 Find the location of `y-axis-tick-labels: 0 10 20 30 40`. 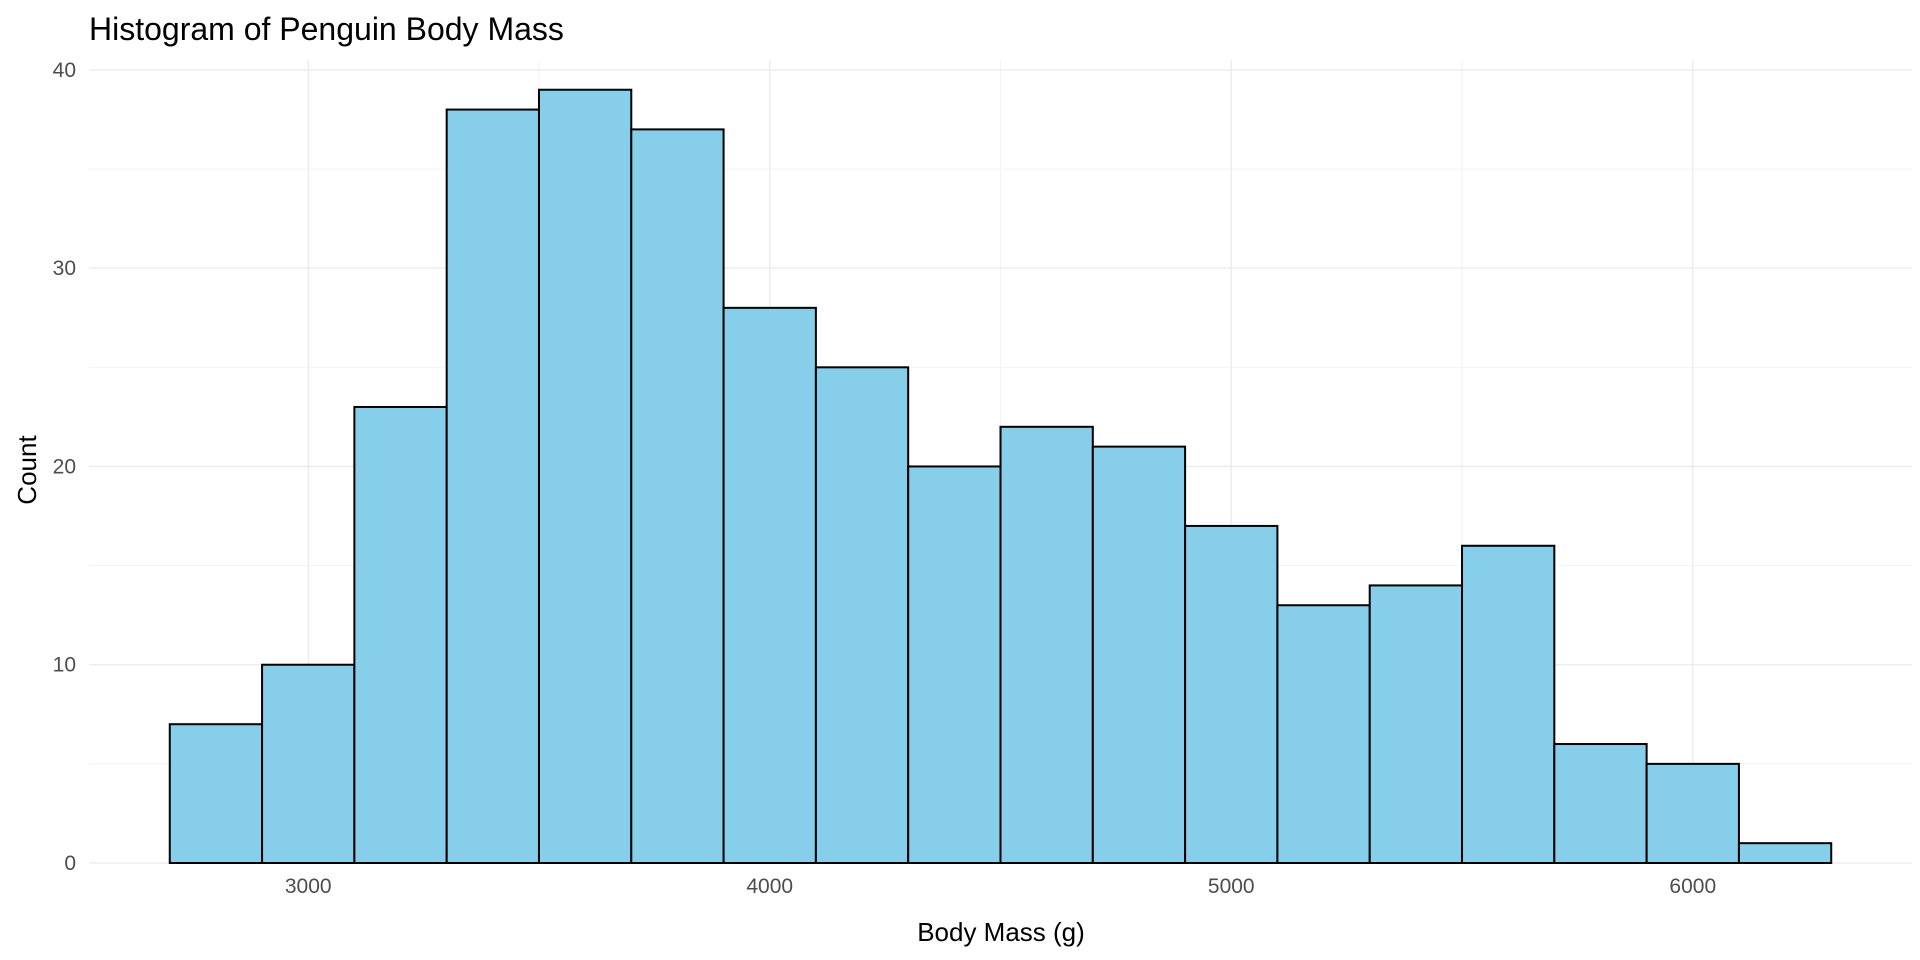

y-axis-tick-labels: 0 10 20 30 40 is located at coordinates (64, 467).